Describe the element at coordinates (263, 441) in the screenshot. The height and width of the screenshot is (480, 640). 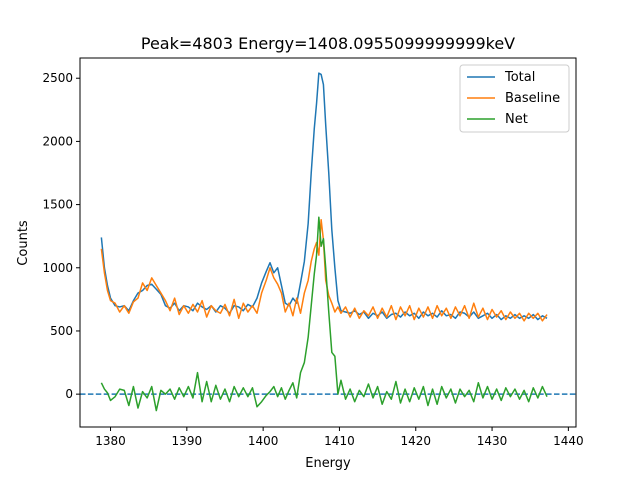
I see `x-tick-label: 1400` at that location.